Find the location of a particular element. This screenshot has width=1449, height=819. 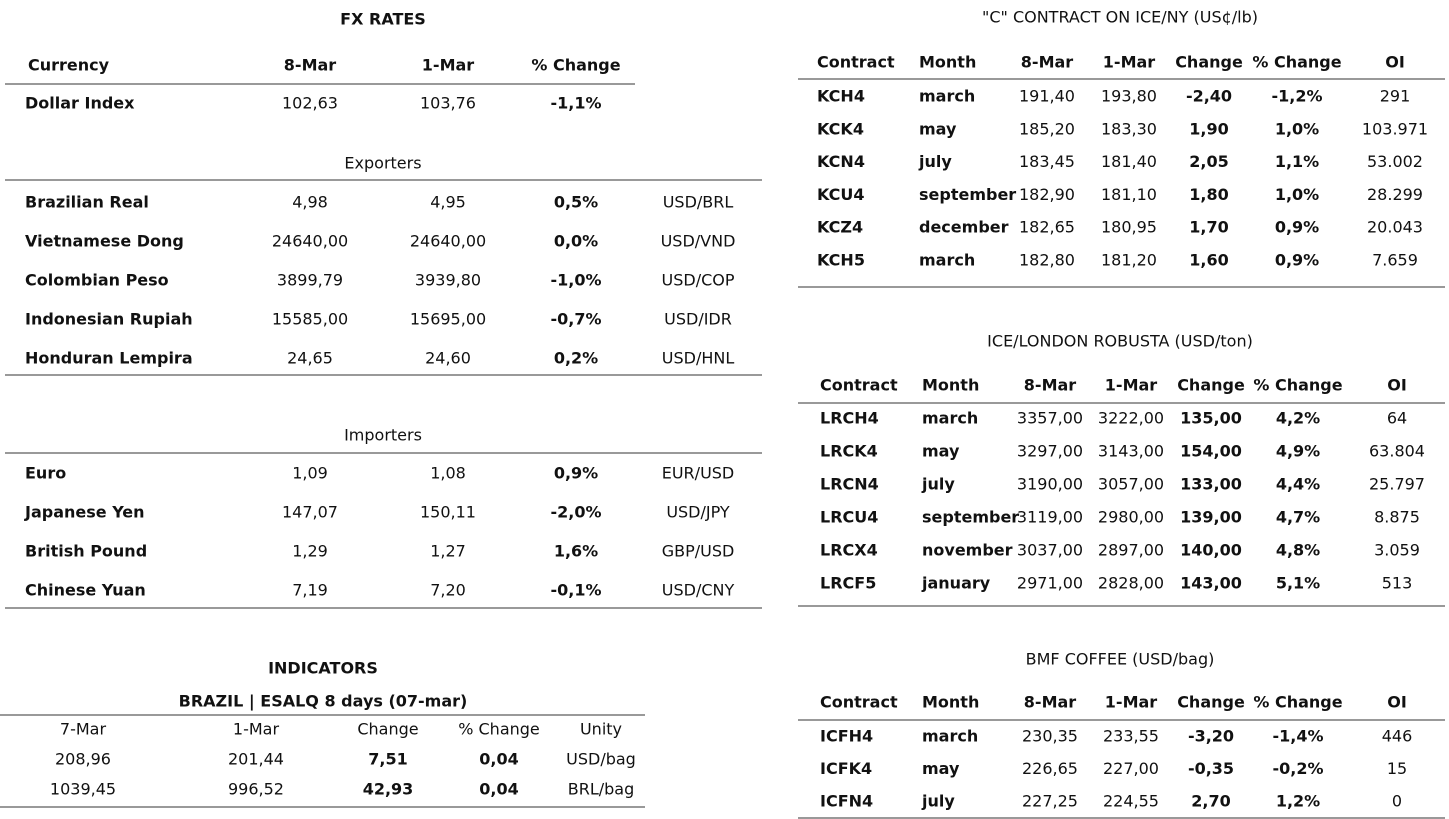

cell: 183,45 is located at coordinates (1047, 161).